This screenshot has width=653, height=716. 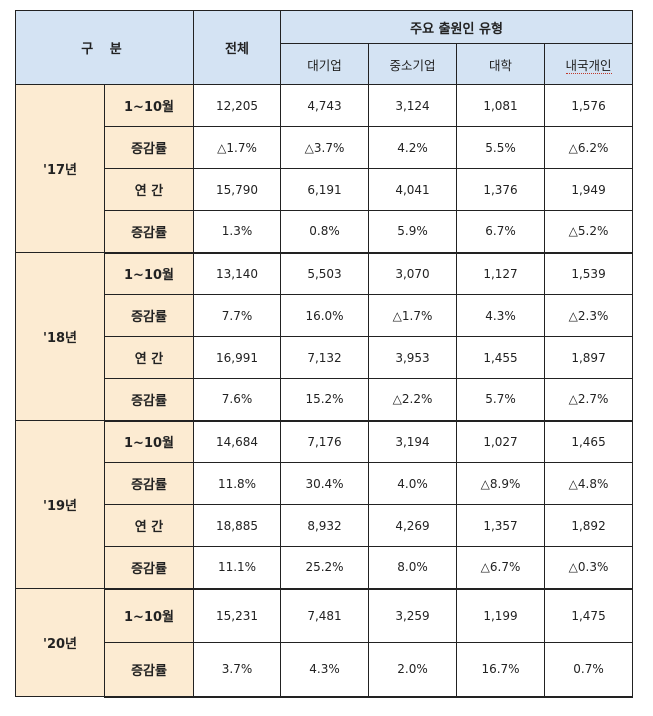 What do you see at coordinates (501, 568) in the screenshot?
I see `cell-value: △6.7%` at bounding box center [501, 568].